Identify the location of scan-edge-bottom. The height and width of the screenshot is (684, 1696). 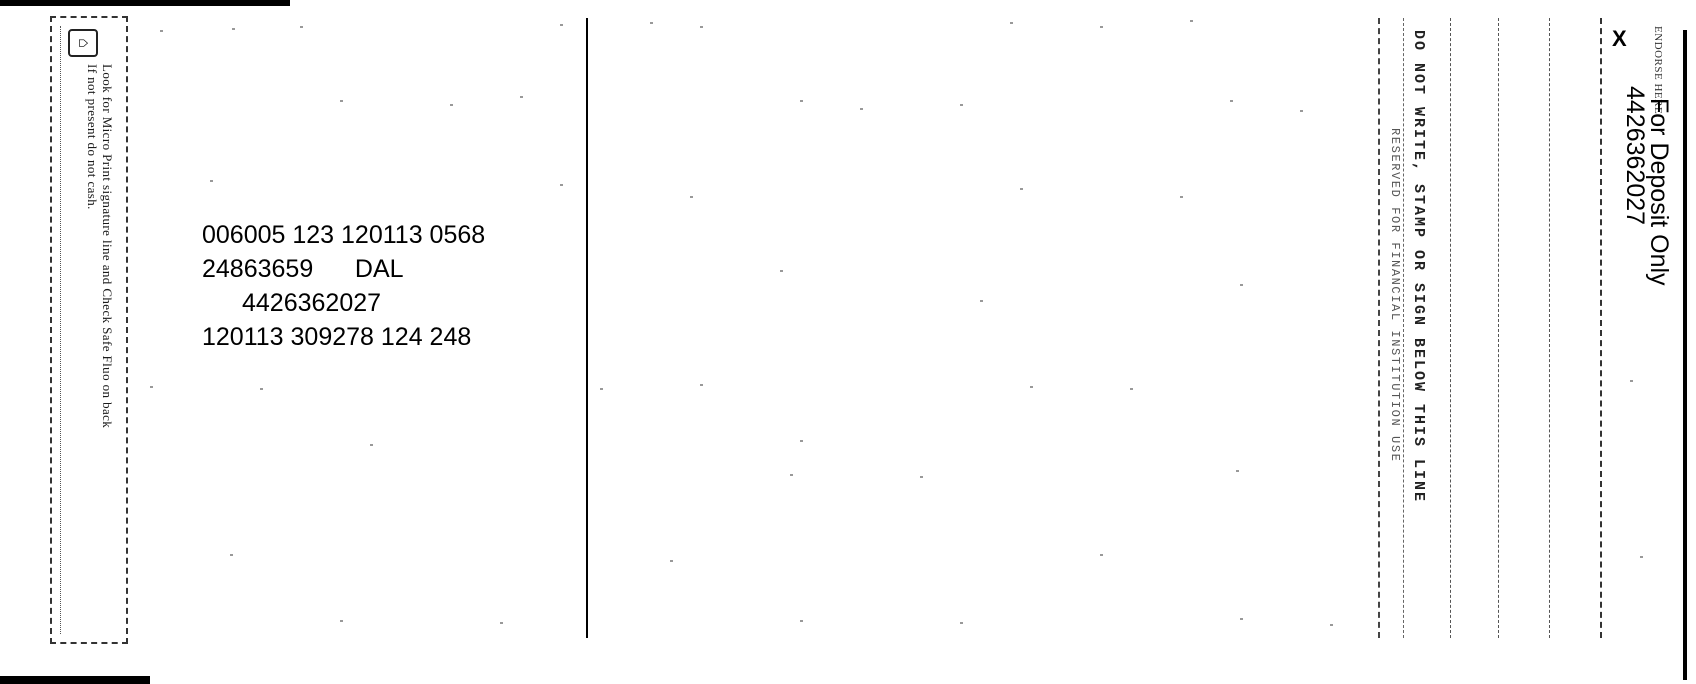
(75, 680).